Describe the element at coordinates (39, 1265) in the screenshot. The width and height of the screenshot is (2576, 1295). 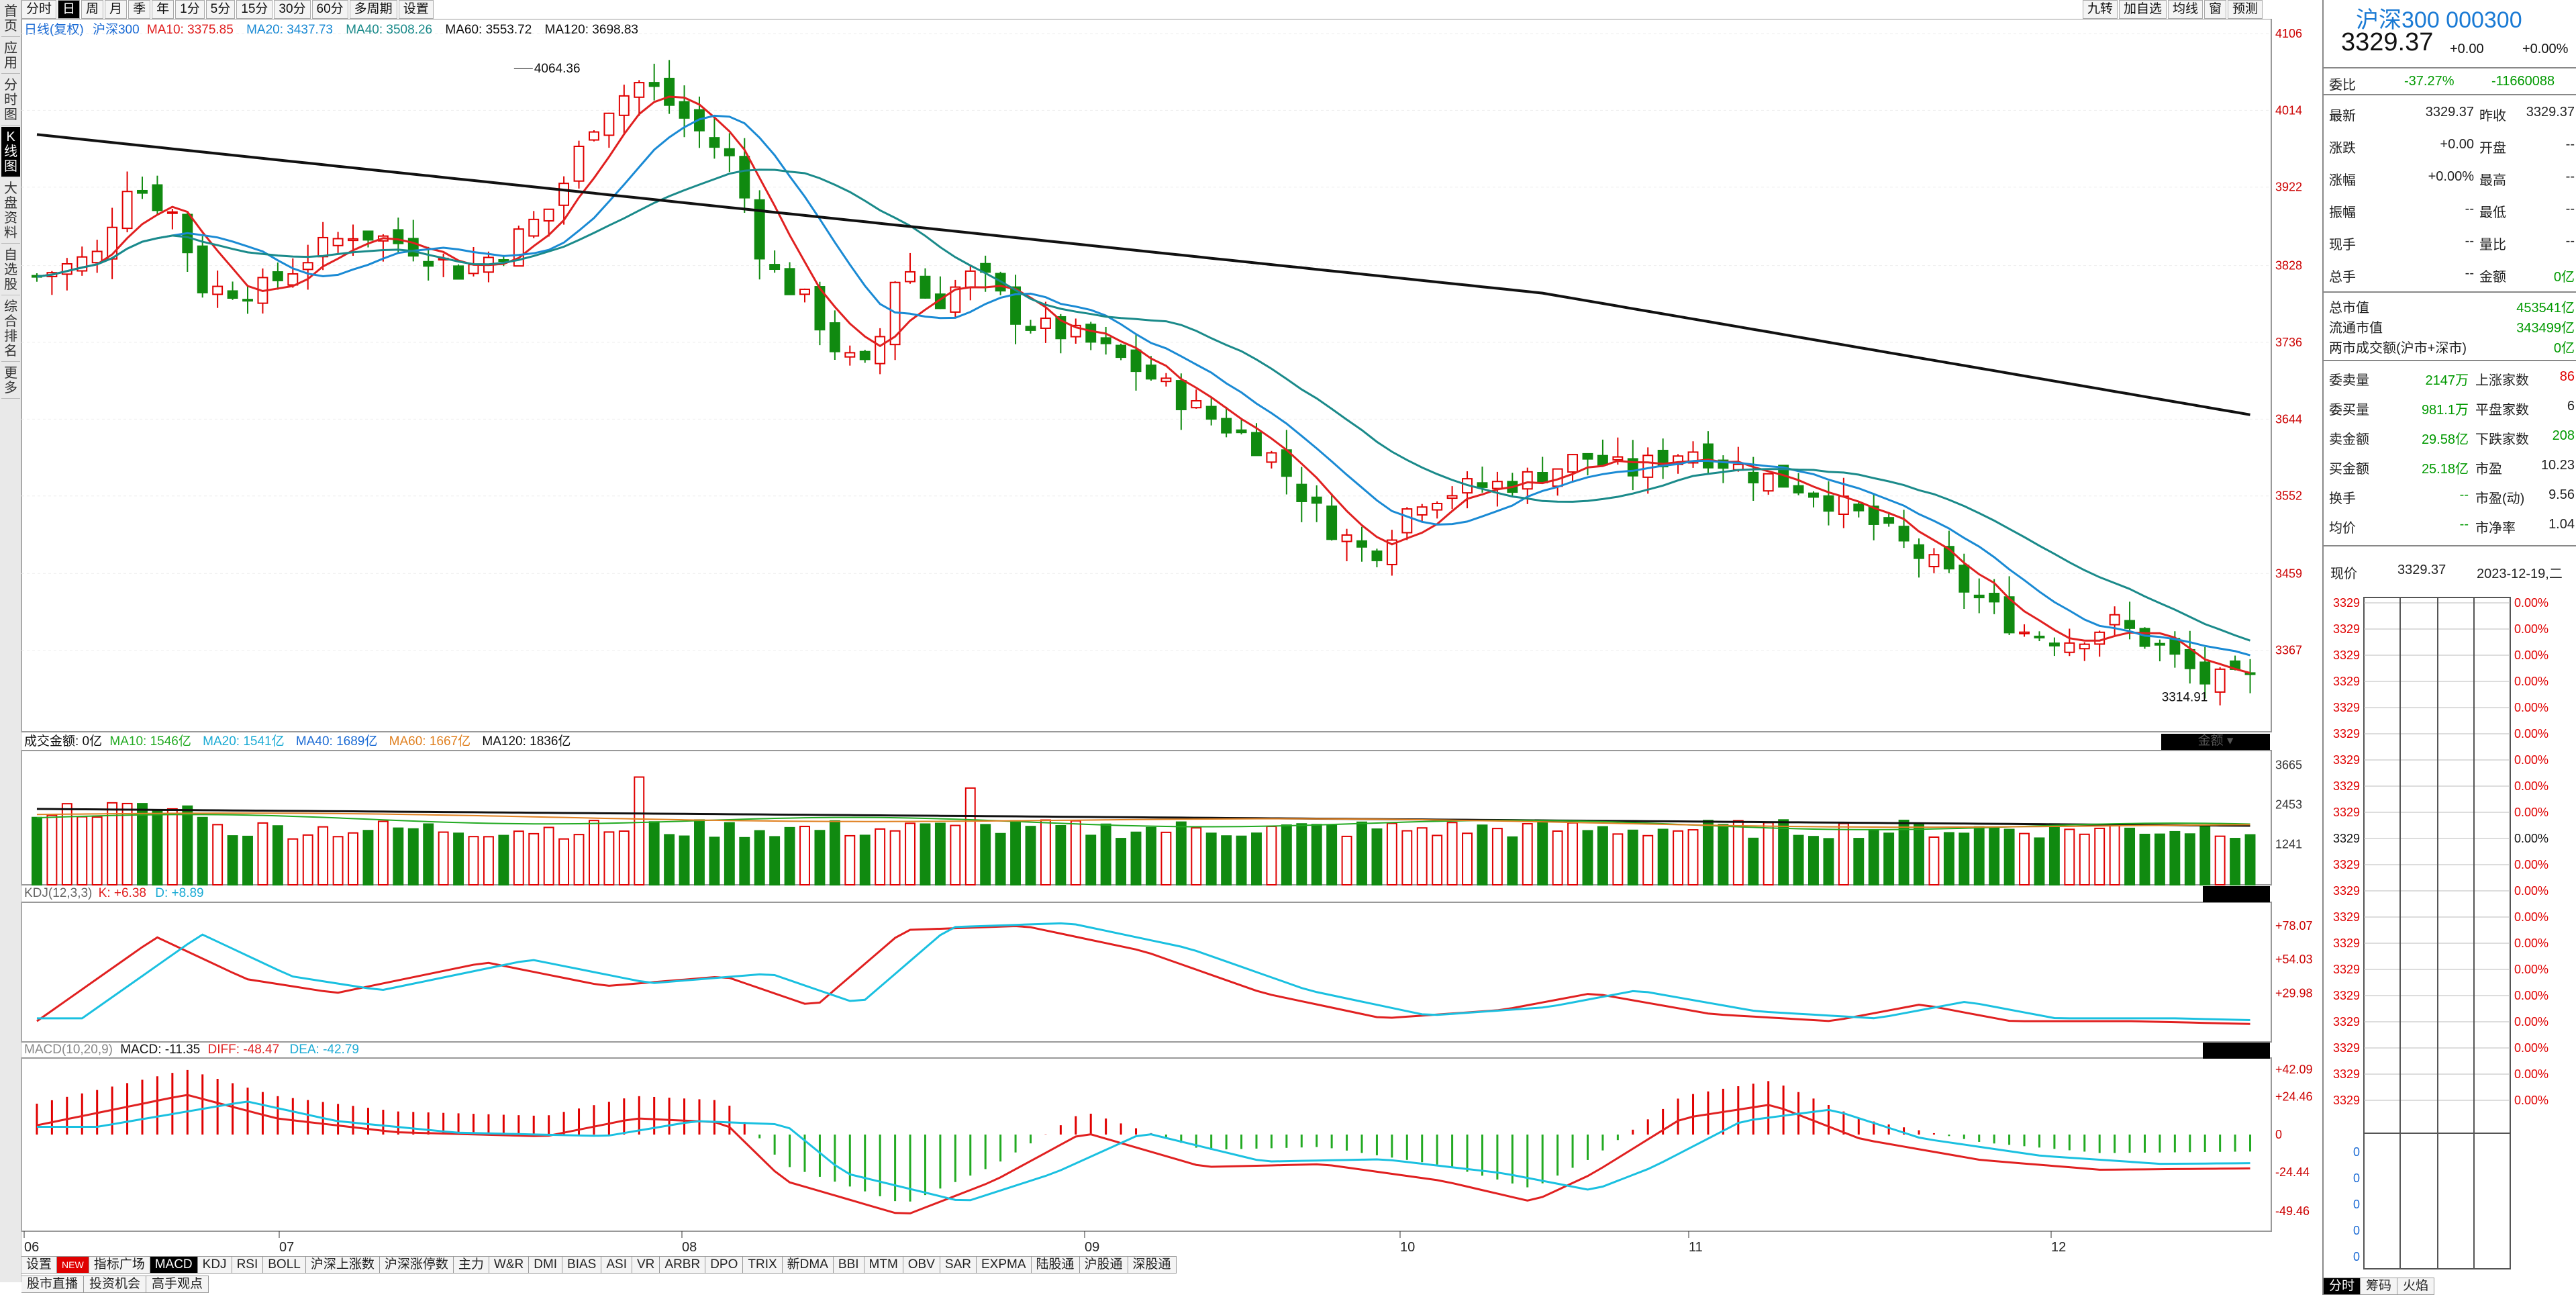
I see `indicator-tab: 设置` at that location.